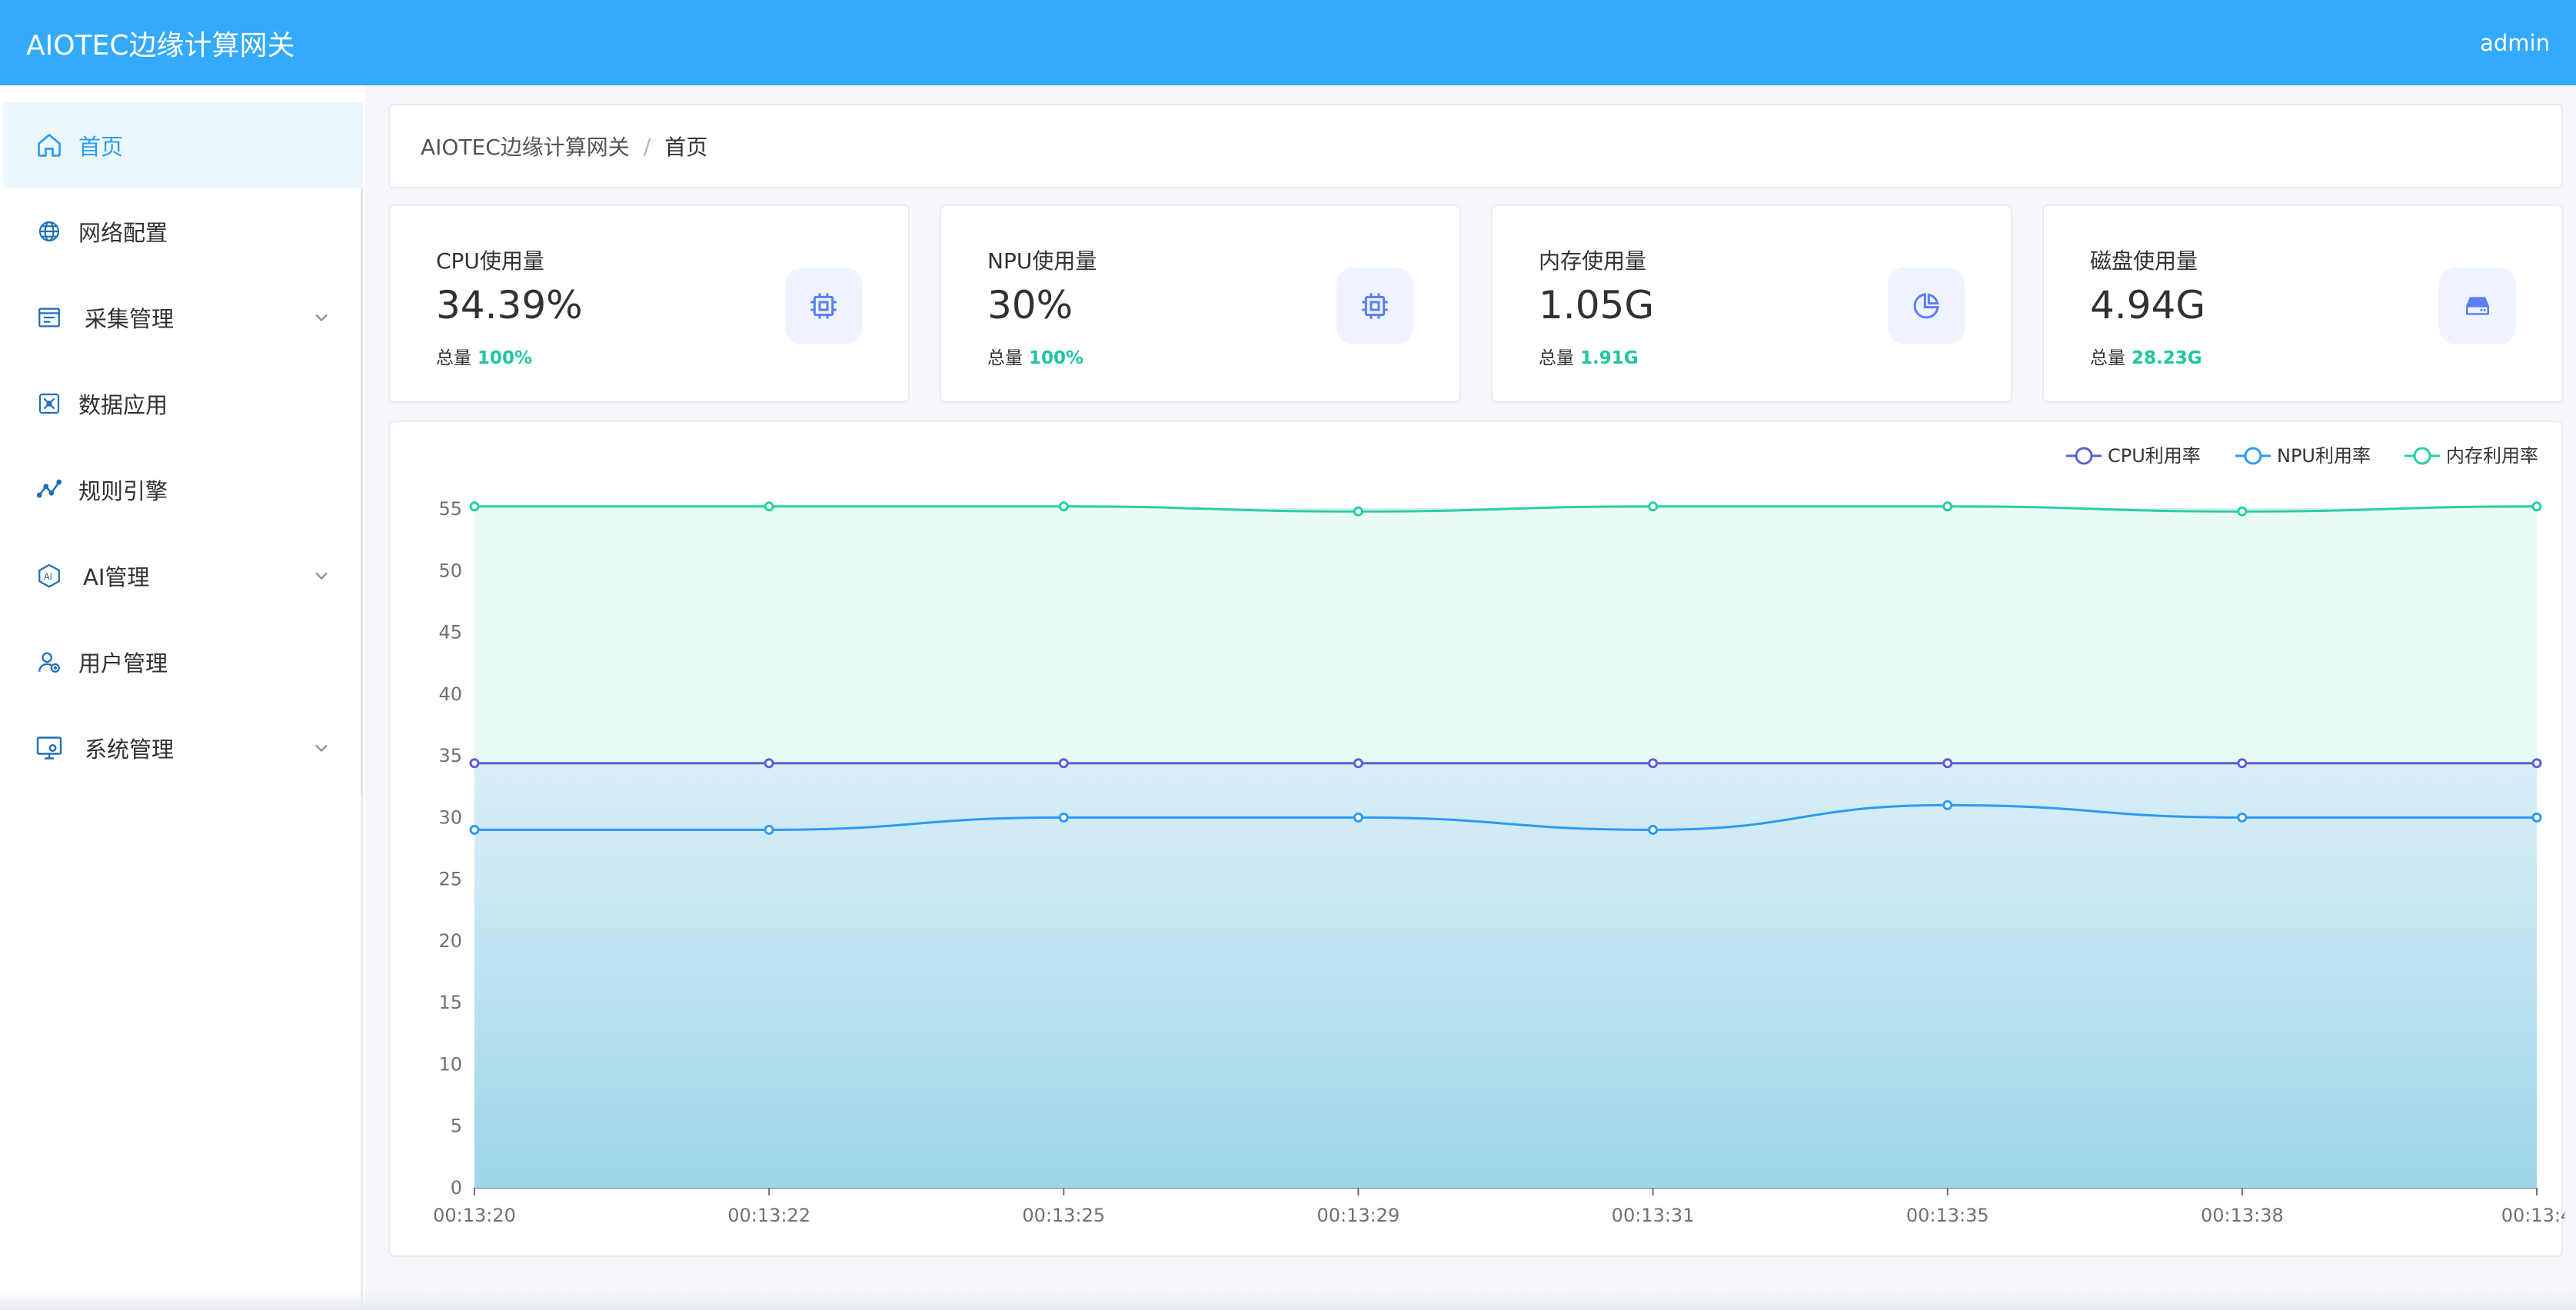 The width and height of the screenshot is (2576, 1310). Describe the element at coordinates (1506, 509) in the screenshot. I see `memory-series-line` at that location.